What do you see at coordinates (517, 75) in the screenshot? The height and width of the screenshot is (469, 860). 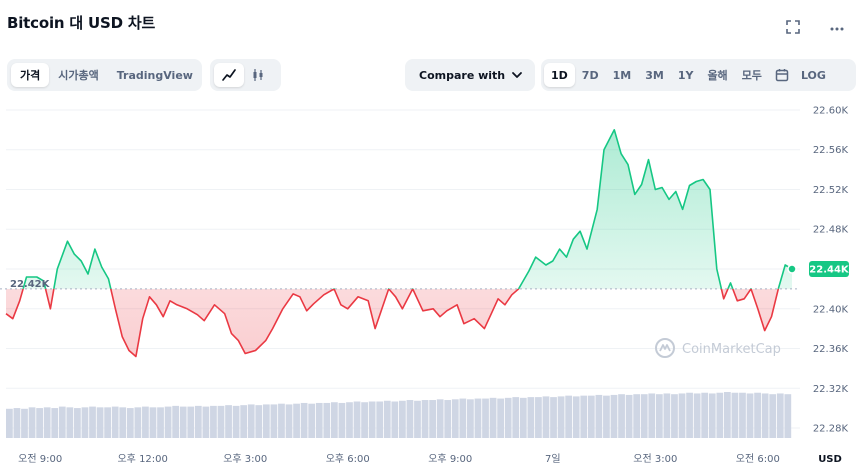 I see `chevron-down-icon` at bounding box center [517, 75].